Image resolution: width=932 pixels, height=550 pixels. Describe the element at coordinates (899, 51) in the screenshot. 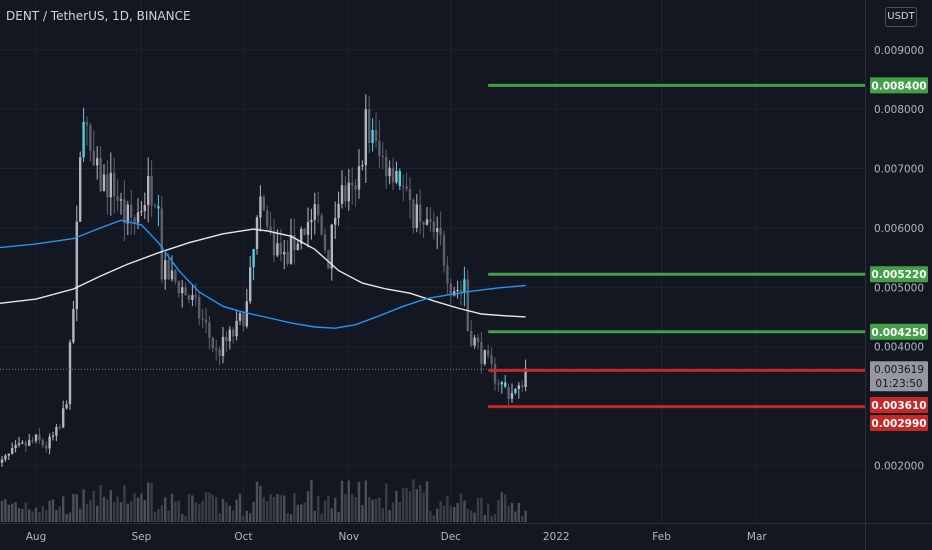

I see `price-tick-label: 0.009000` at that location.